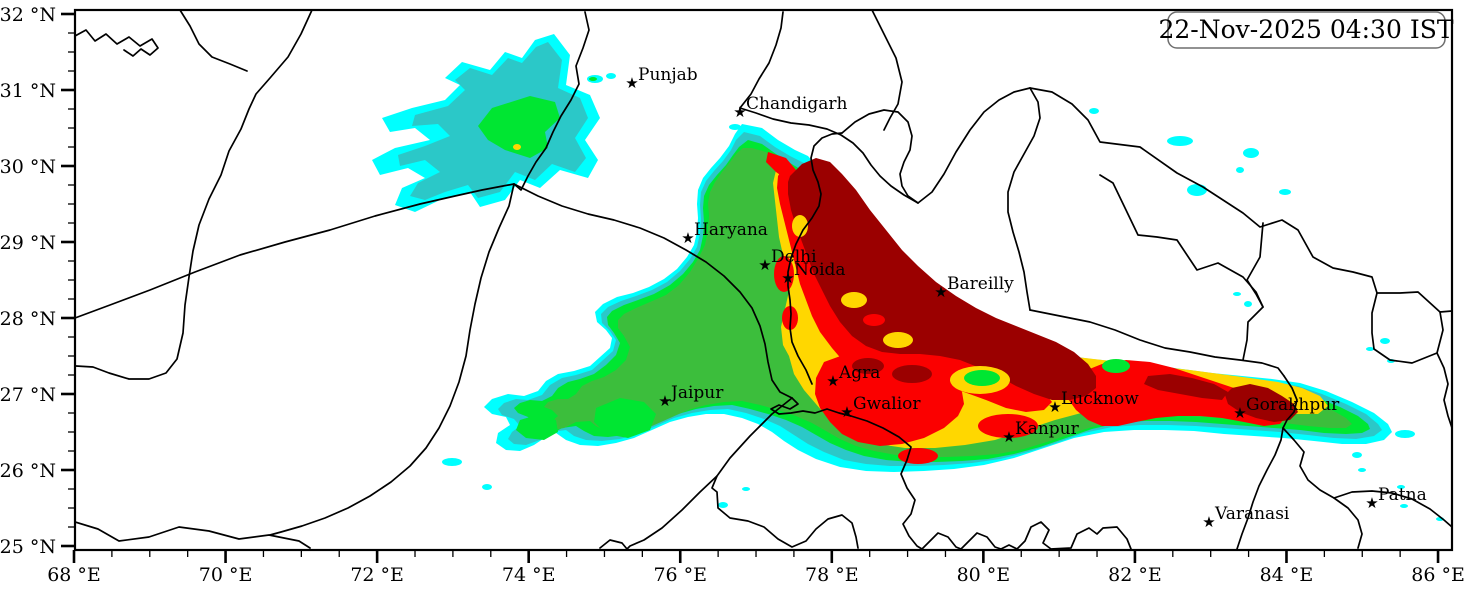 The height and width of the screenshot is (591, 1471). What do you see at coordinates (1047, 429) in the screenshot?
I see `city-label: Kanpur` at bounding box center [1047, 429].